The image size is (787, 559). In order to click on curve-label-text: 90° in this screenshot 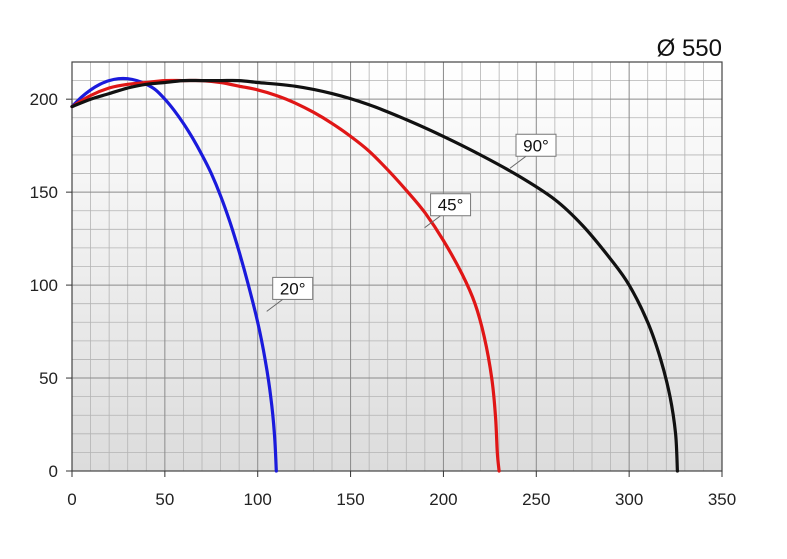, I will do `click(536, 145)`.